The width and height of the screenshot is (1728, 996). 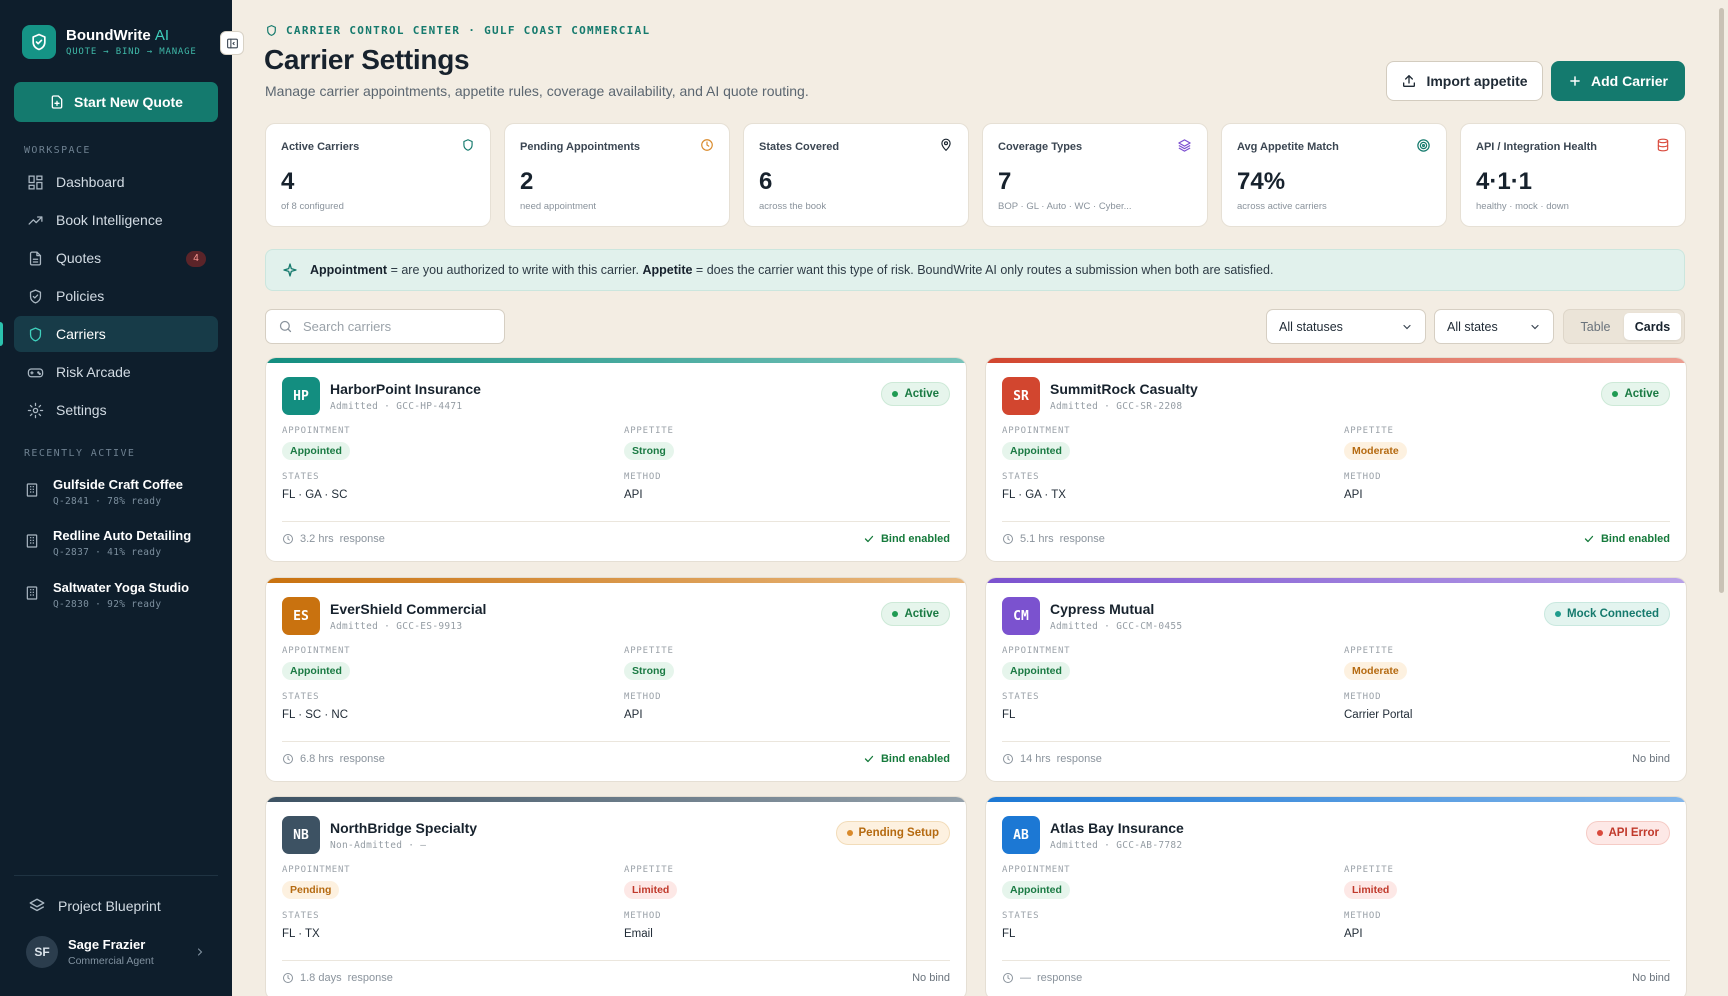 What do you see at coordinates (378, 845) in the screenshot?
I see `carrier-meta: Non-Admitted · —` at bounding box center [378, 845].